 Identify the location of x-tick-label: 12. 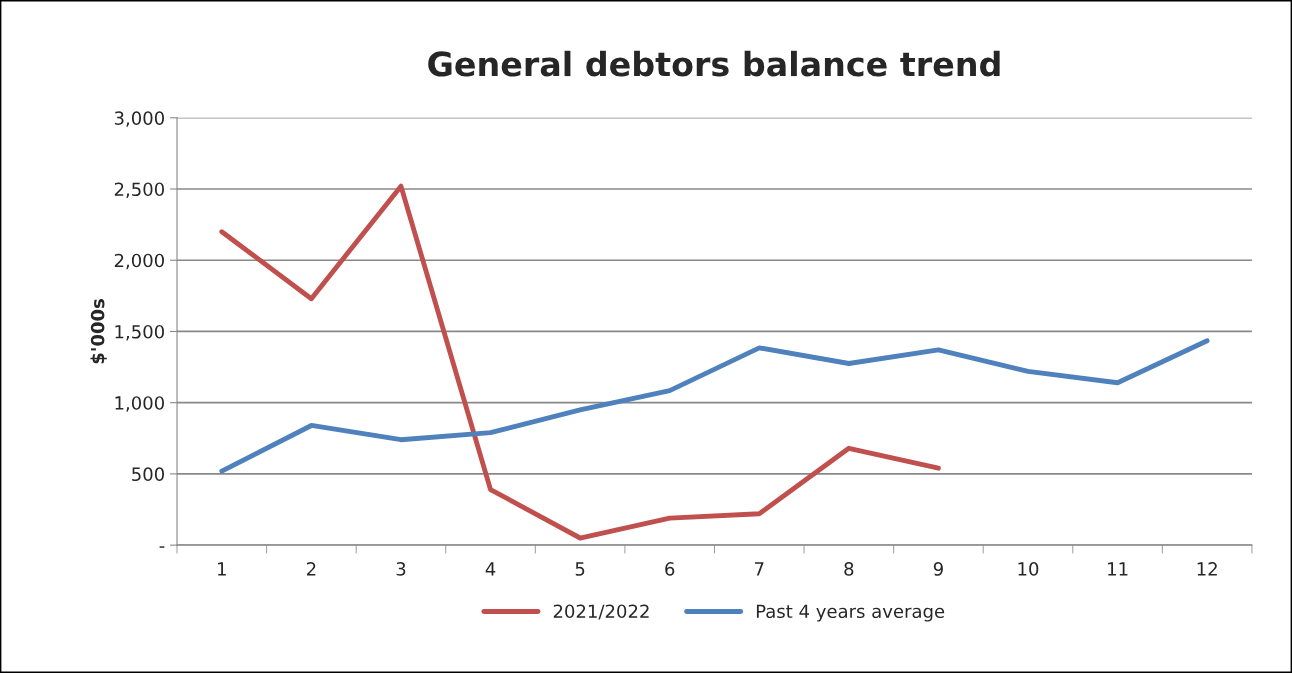
(1207, 569).